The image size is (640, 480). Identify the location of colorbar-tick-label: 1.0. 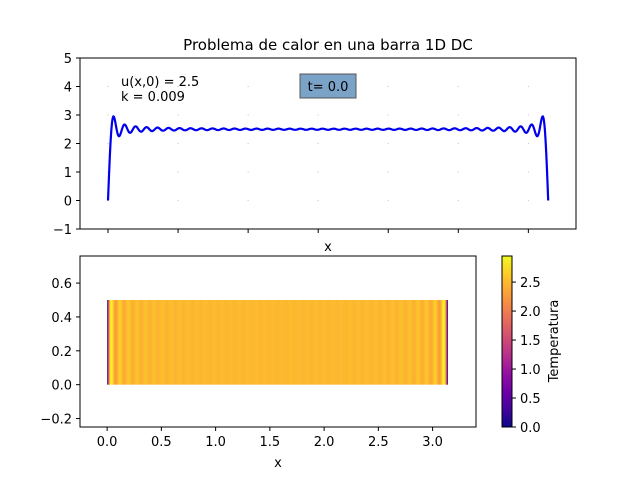
(530, 370).